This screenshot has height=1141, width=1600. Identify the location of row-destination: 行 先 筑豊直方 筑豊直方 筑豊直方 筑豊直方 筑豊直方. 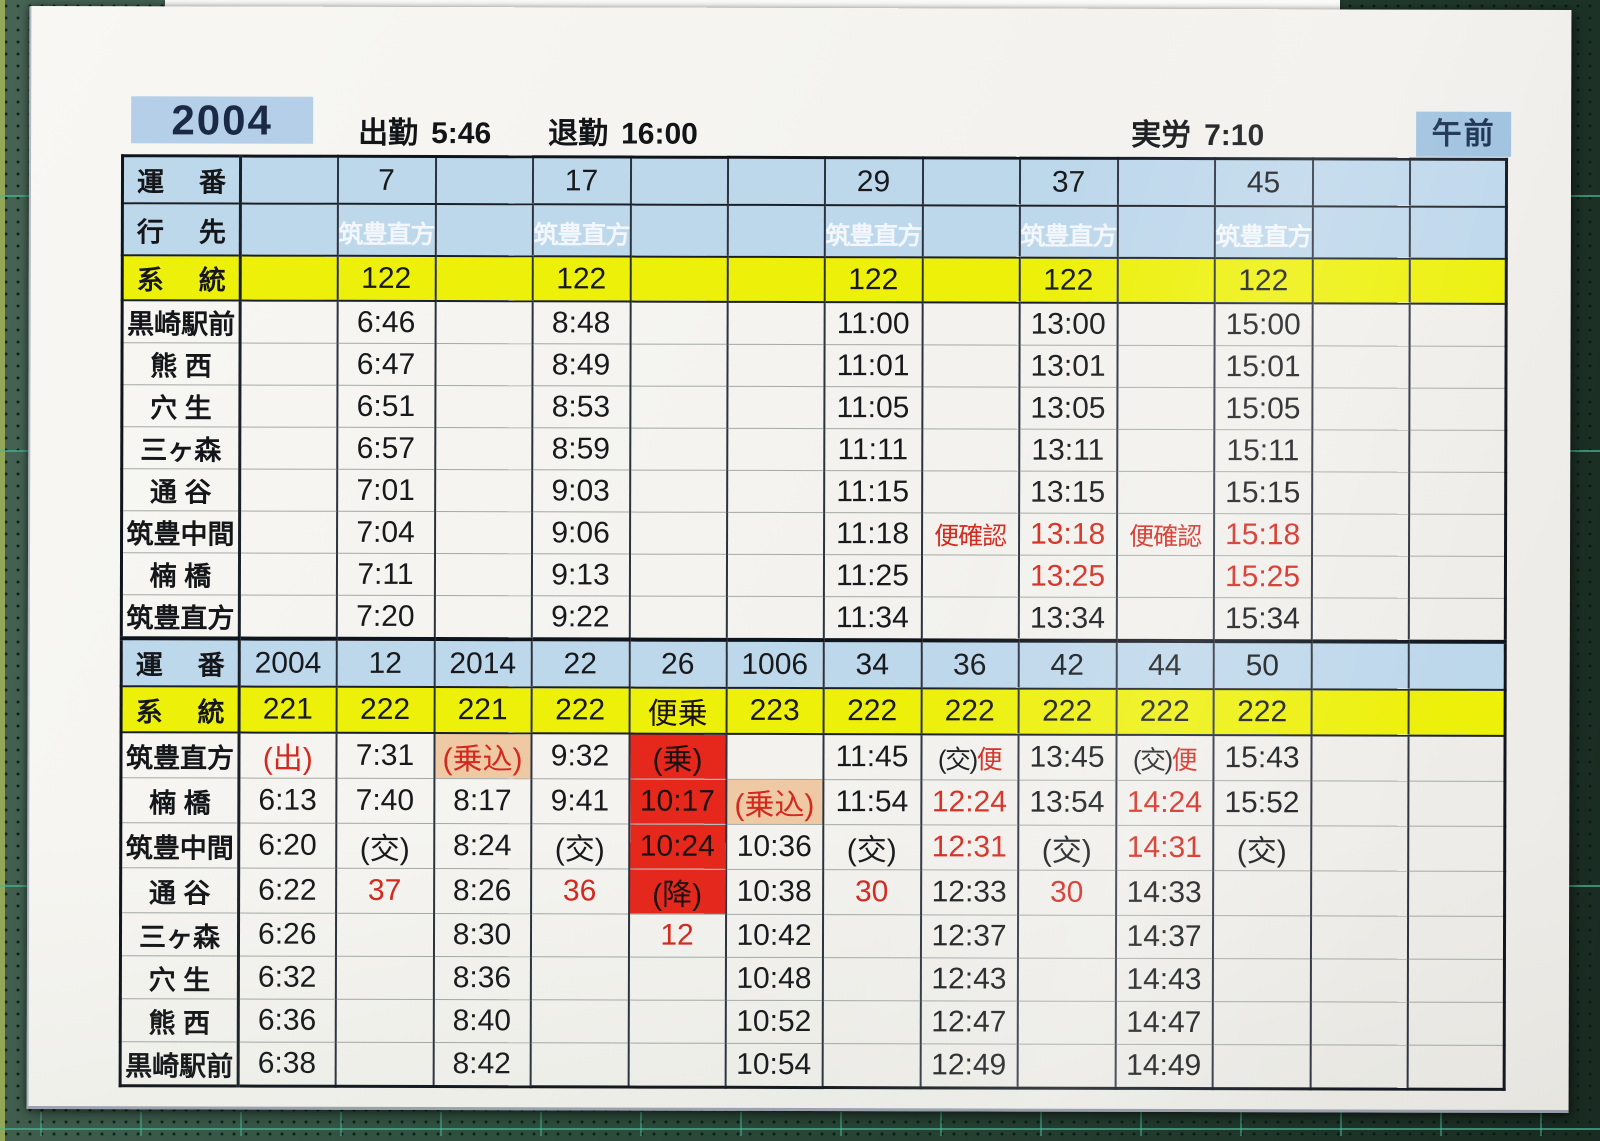
(814, 231).